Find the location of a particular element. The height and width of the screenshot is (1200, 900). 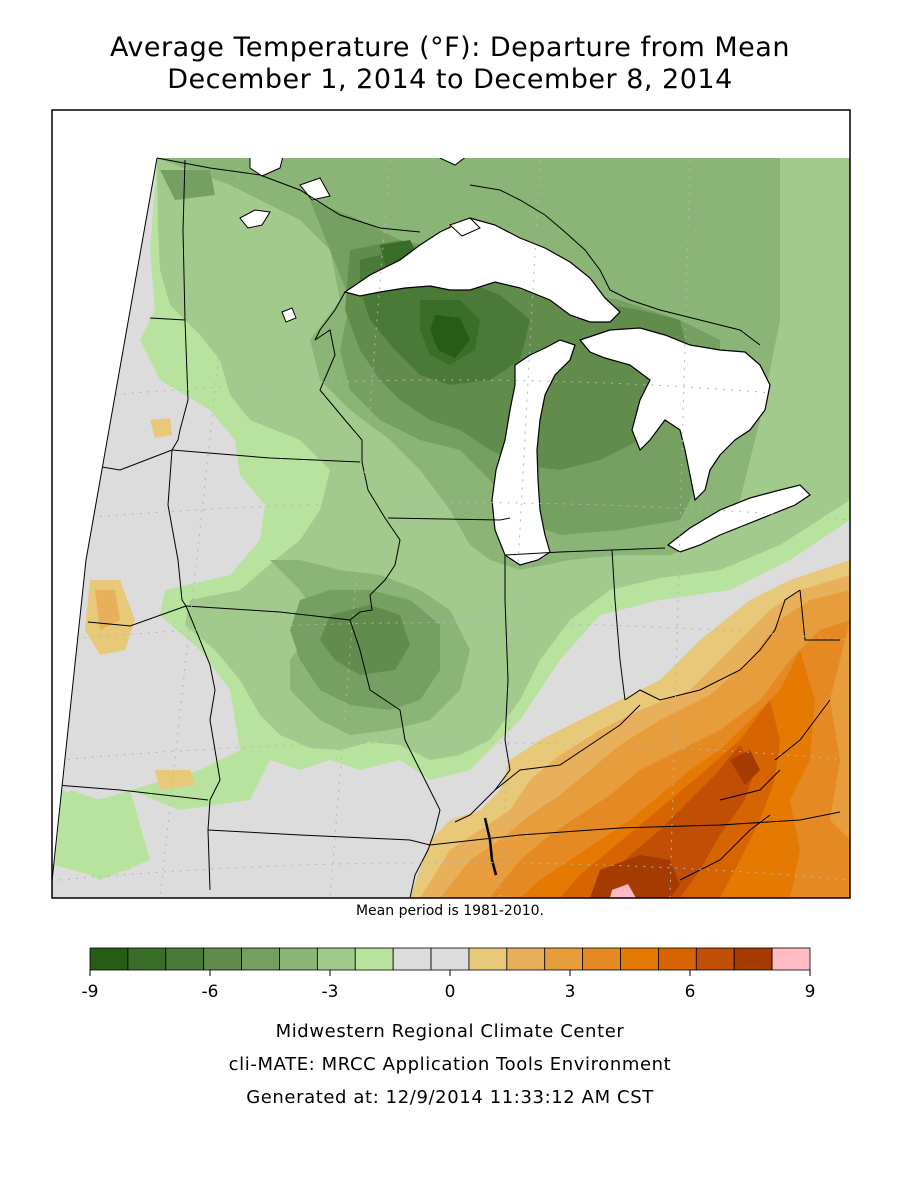

map-title-line2: December 1, 2014 to December 8, 2014 is located at coordinates (450, 79).